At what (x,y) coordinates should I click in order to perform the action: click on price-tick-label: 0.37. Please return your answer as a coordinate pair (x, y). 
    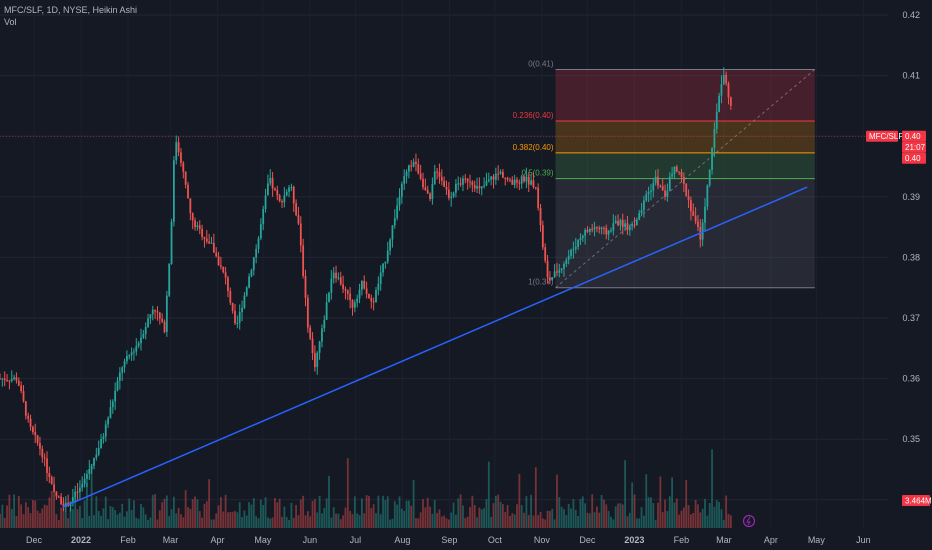
    Looking at the image, I should click on (911, 318).